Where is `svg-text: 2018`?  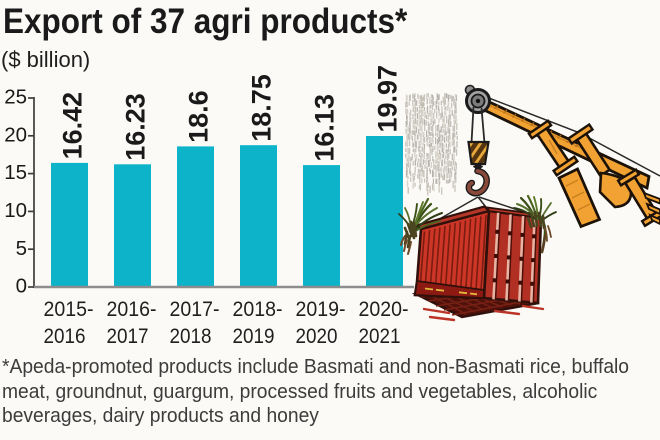
svg-text: 2018 is located at coordinates (191, 336).